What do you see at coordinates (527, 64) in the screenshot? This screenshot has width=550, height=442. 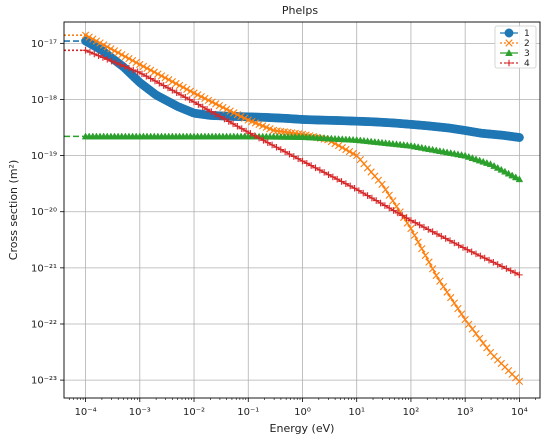 I see `legend-label-4: 4` at bounding box center [527, 64].